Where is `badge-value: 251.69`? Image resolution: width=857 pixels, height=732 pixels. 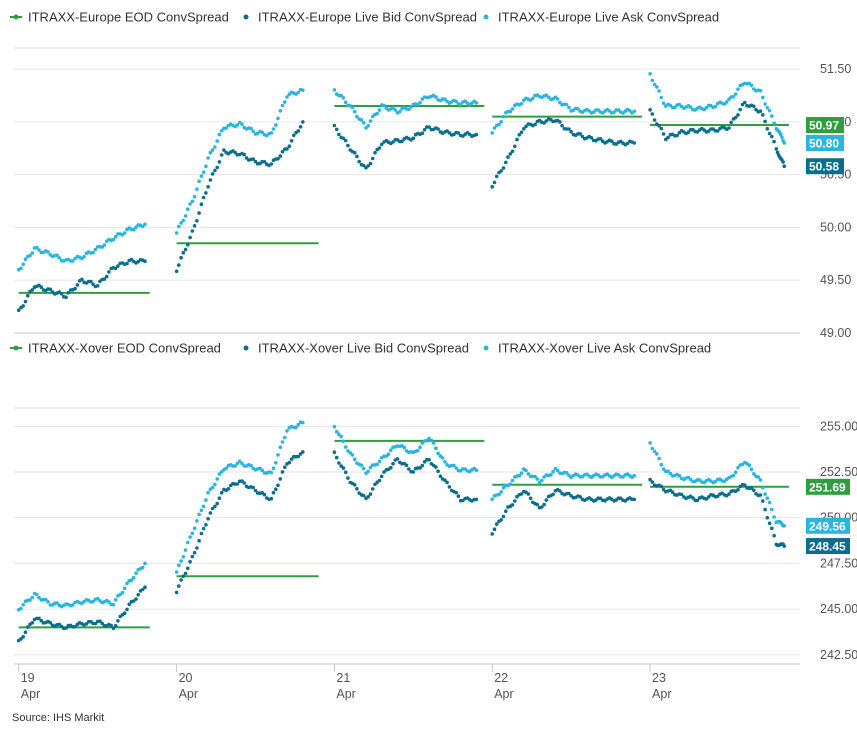
badge-value: 251.69 is located at coordinates (827, 487).